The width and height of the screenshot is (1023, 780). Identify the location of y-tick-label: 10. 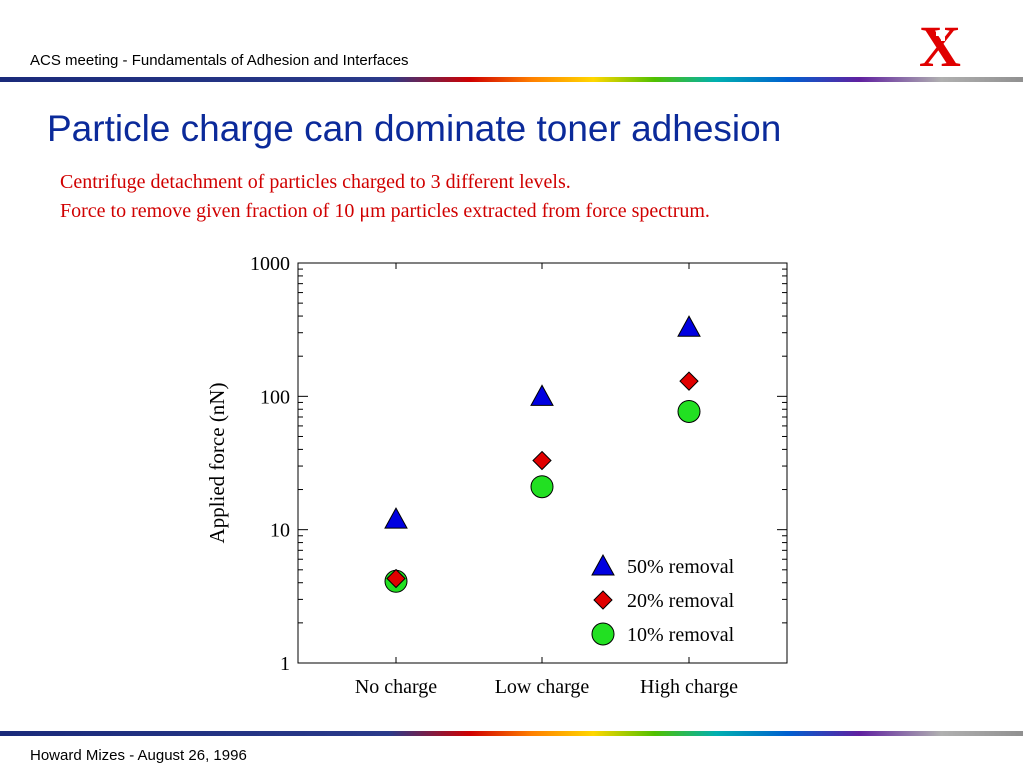
(280, 531).